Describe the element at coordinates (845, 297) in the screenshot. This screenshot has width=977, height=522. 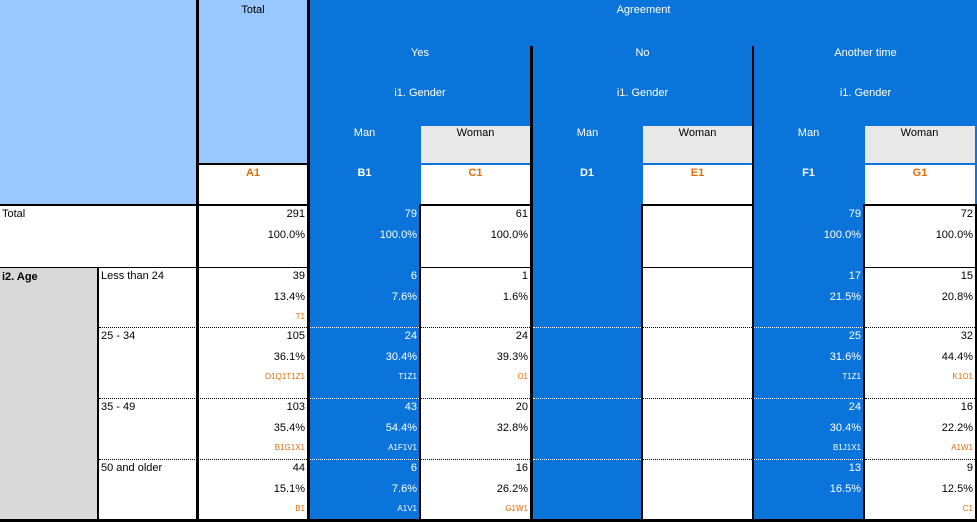
I see `age-pct: 21.5%` at that location.